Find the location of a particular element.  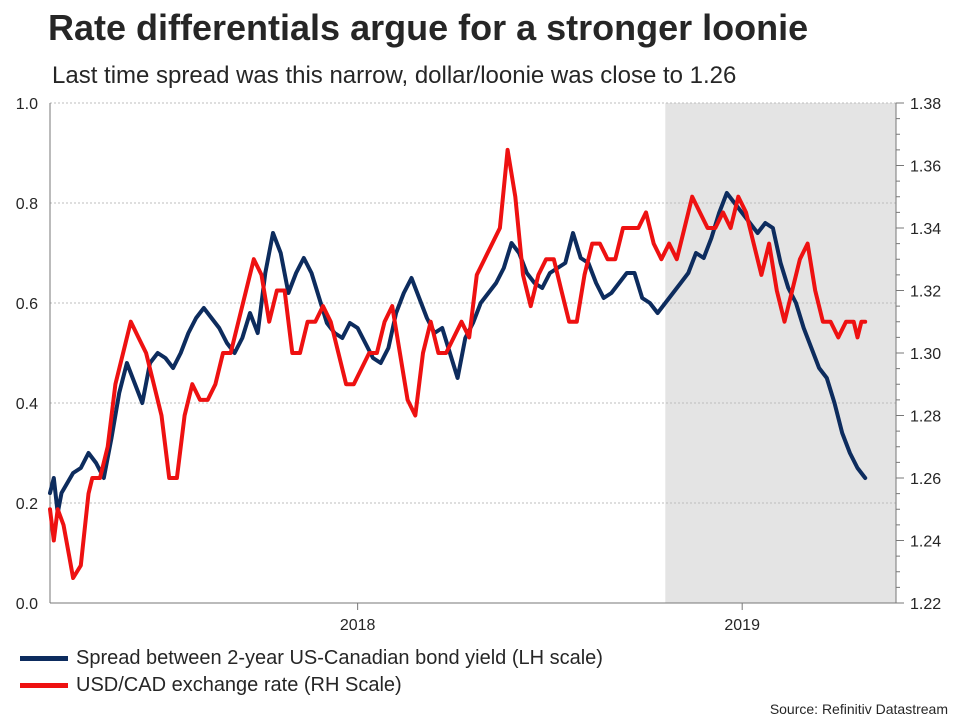

x-tick-label: 2019 is located at coordinates (742, 625).